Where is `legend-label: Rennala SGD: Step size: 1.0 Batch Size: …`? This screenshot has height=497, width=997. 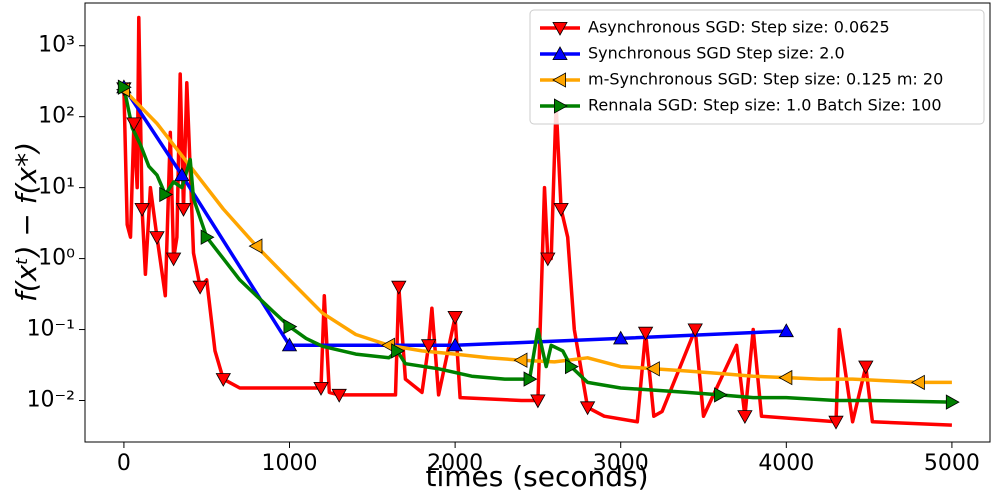 legend-label: Rennala SGD: Step size: 1.0 Batch Size: … is located at coordinates (765, 105).